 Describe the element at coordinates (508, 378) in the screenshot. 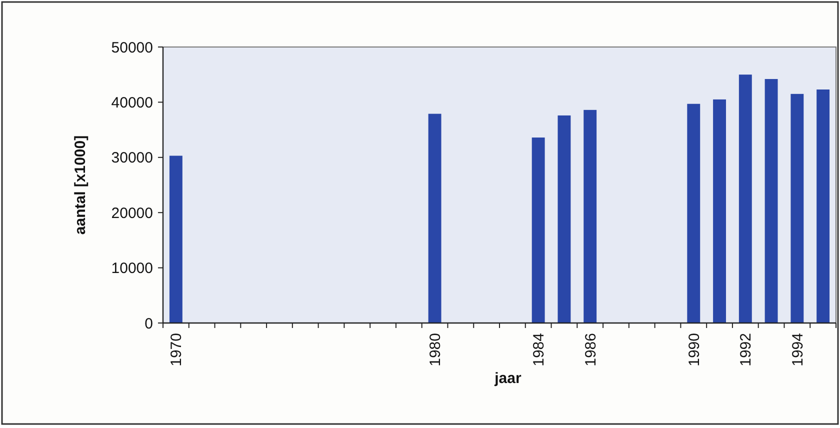

I see `x-axis-title: jaar` at that location.